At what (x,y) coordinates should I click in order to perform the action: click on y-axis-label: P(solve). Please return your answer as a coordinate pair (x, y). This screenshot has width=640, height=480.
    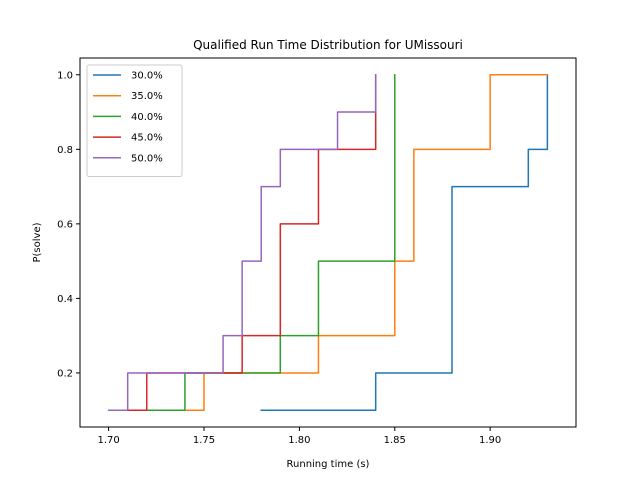
    Looking at the image, I should click on (37, 242).